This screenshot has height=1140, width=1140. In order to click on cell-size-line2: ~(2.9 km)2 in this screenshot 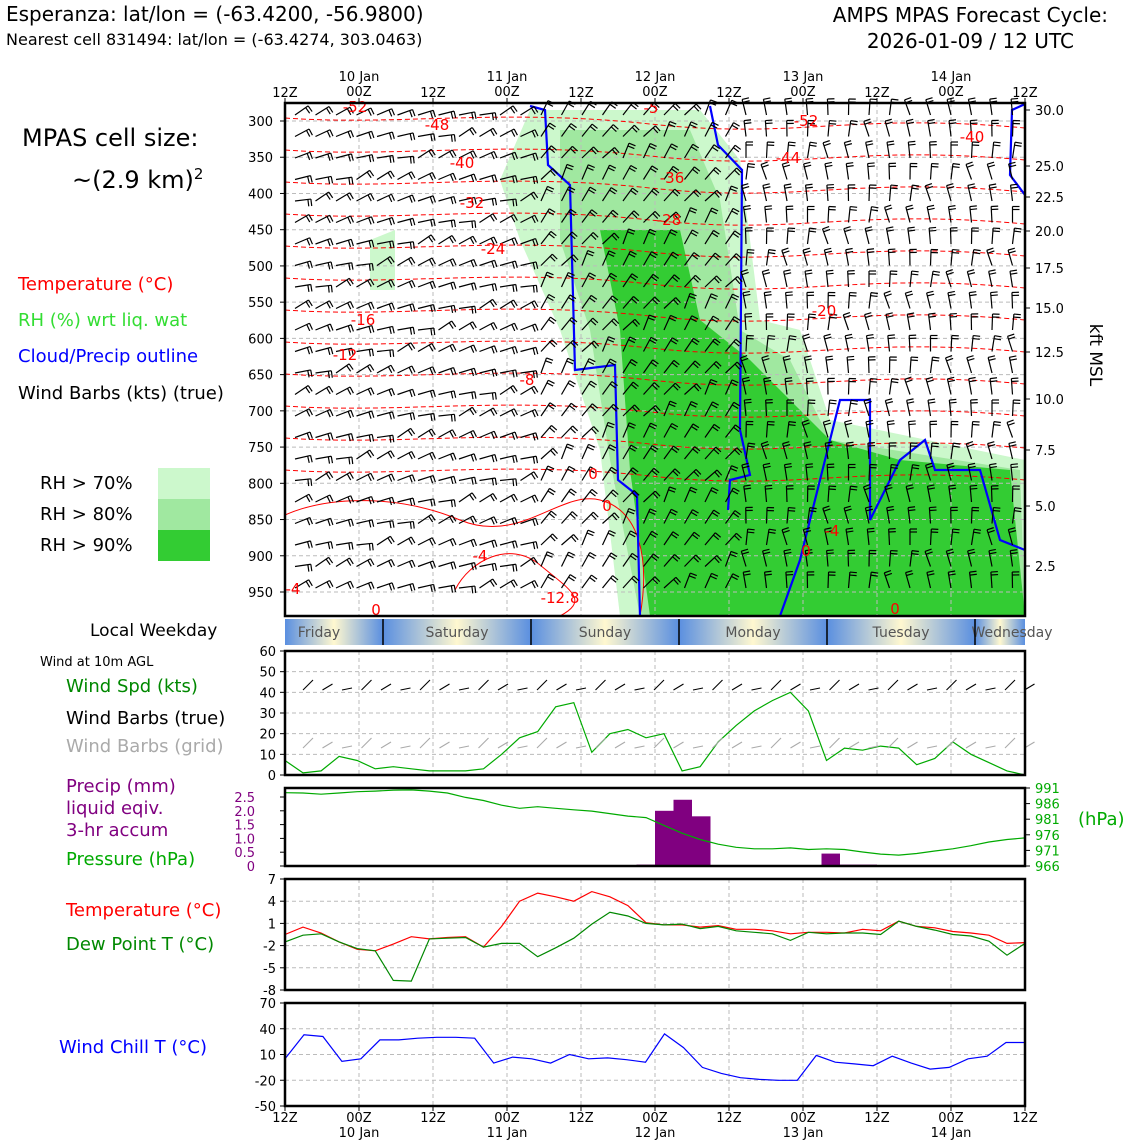, I will do `click(112, 177)`.